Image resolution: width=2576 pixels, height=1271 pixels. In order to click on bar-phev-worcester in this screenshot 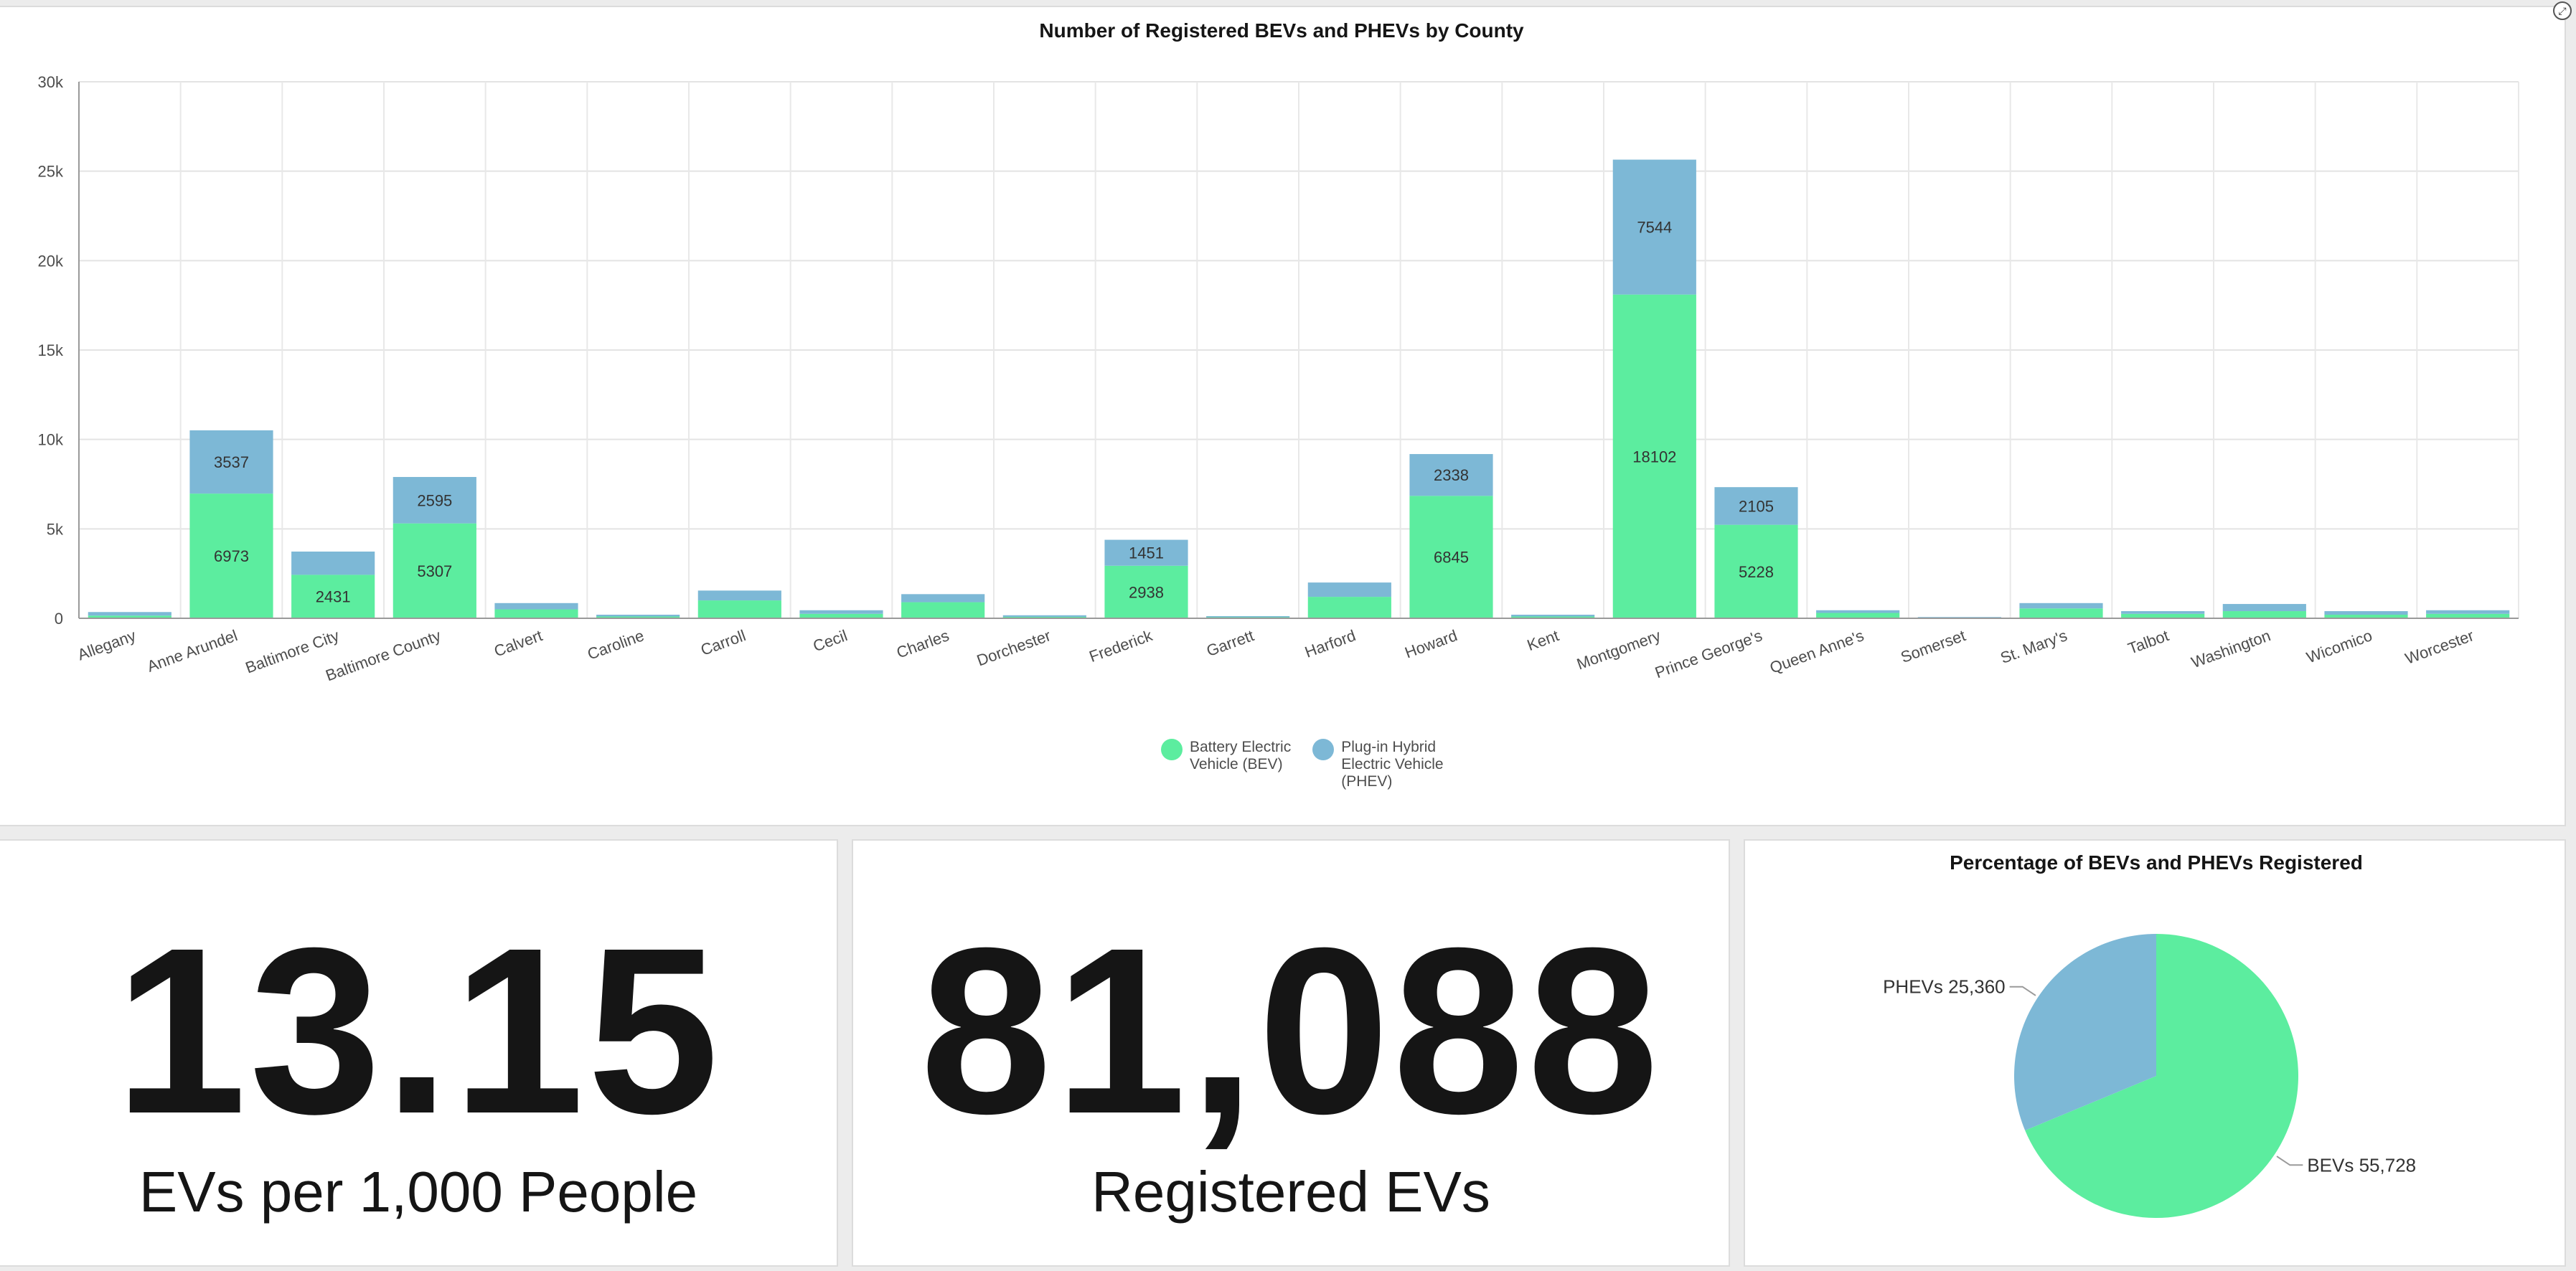, I will do `click(2468, 612)`.